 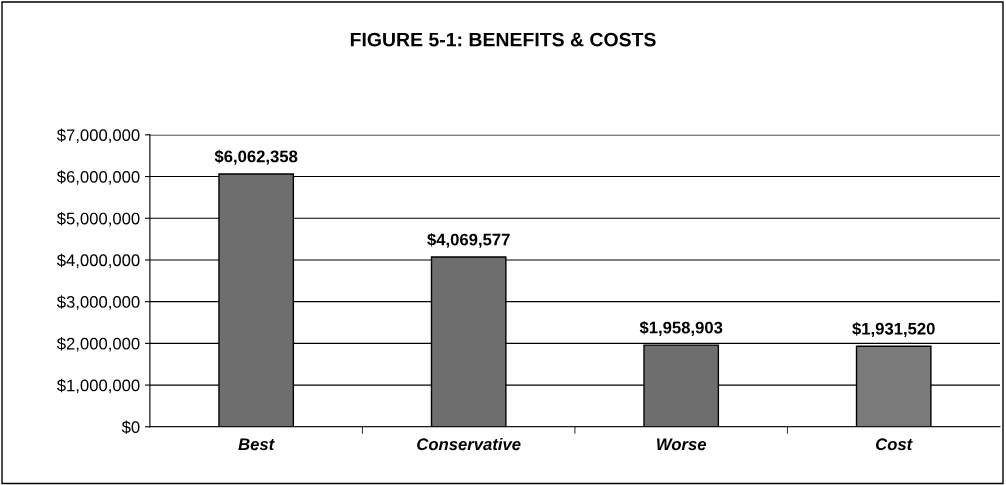 What do you see at coordinates (98, 135) in the screenshot?
I see `y-tick-label: $7,000,000` at bounding box center [98, 135].